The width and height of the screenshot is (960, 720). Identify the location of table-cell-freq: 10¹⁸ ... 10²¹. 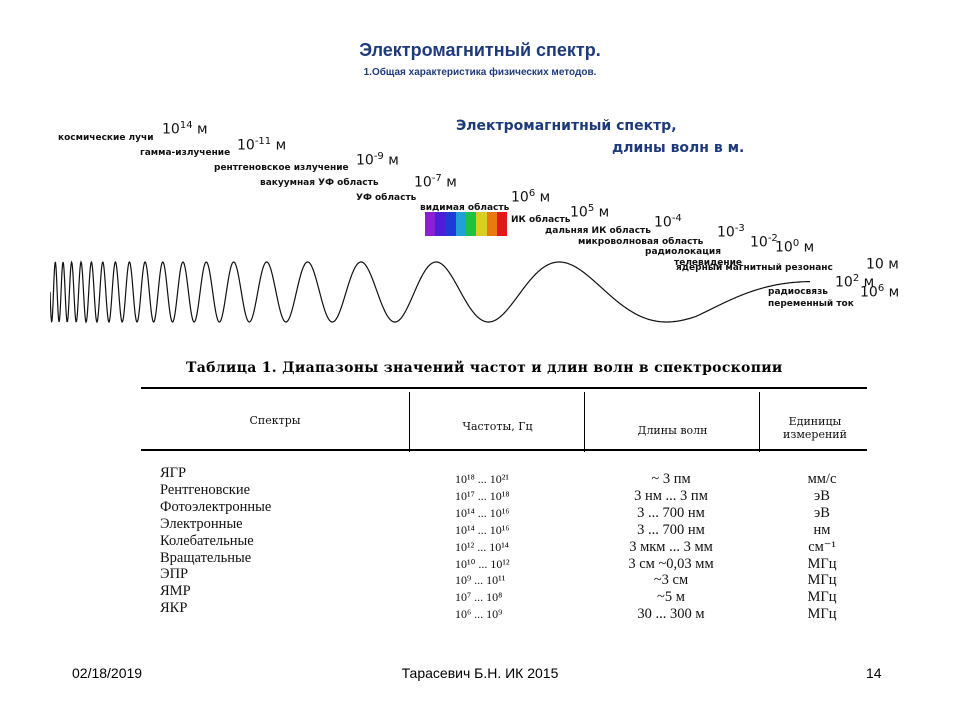
(482, 479).